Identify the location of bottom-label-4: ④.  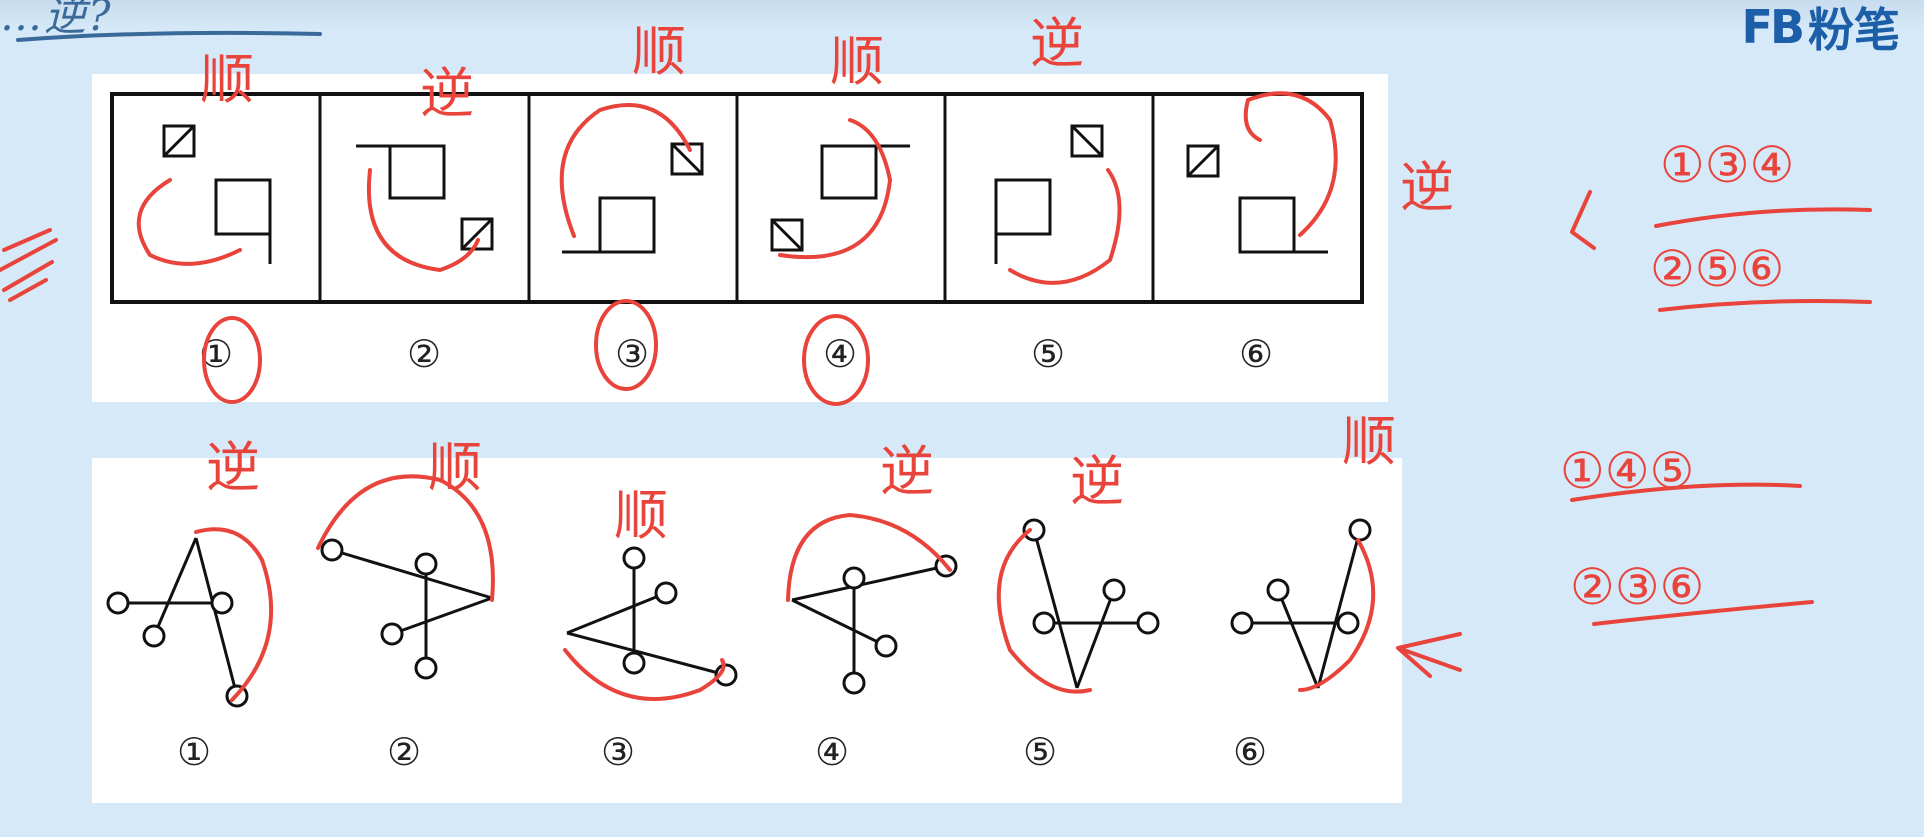
(832, 752).